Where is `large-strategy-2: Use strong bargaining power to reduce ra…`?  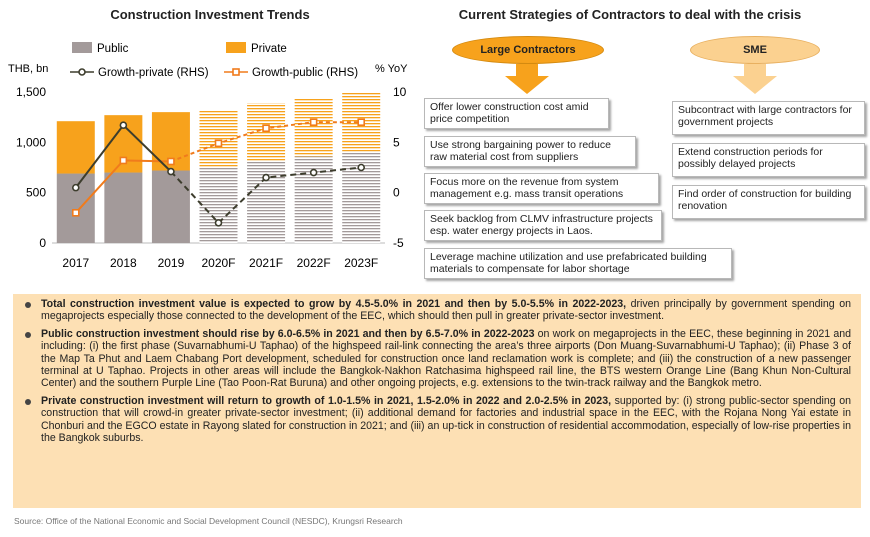 large-strategy-2: Use strong bargaining power to reduce ra… is located at coordinates (530, 151).